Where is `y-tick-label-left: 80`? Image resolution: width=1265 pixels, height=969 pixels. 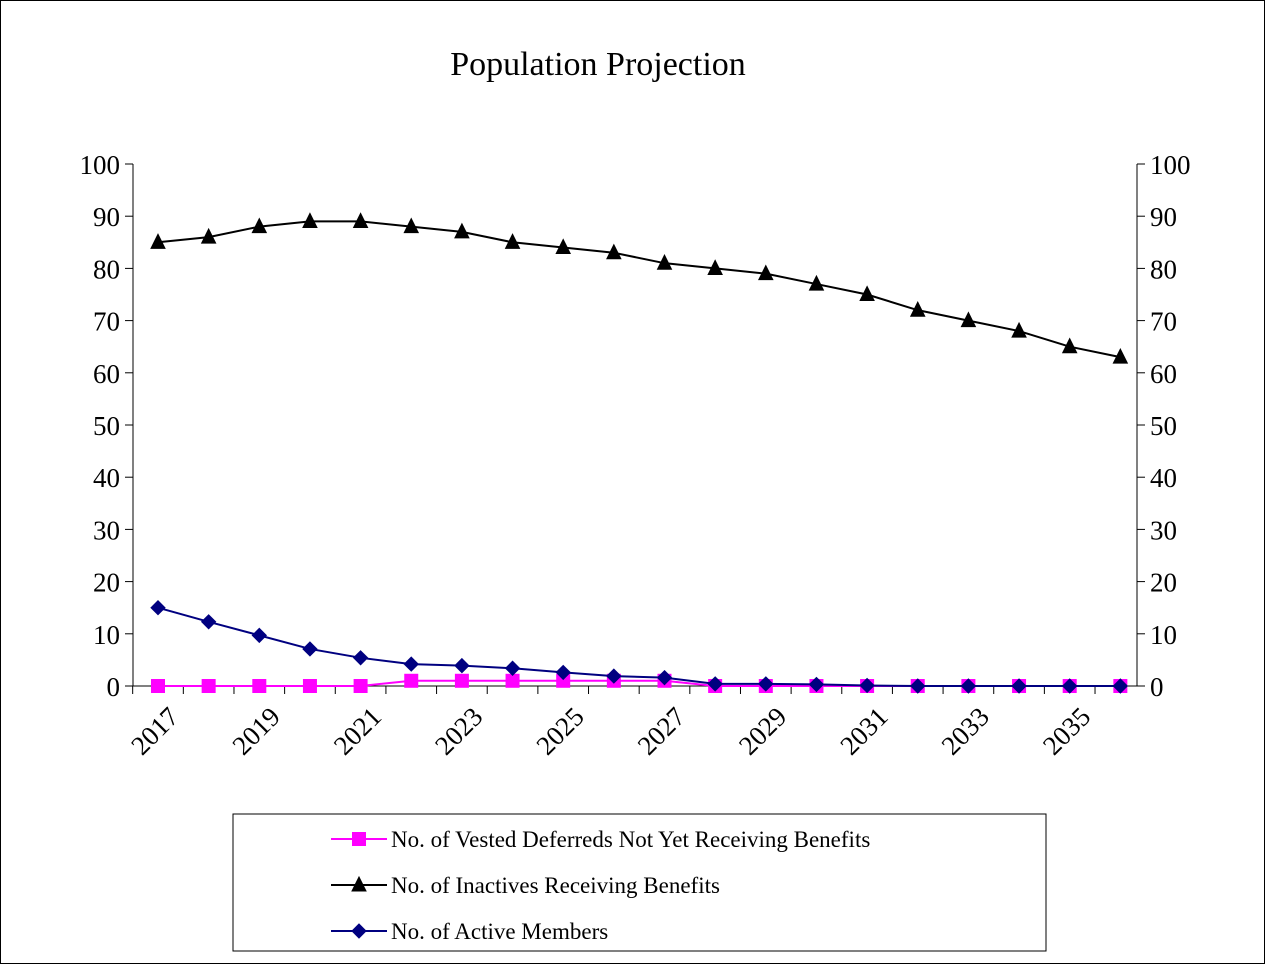 y-tick-label-left: 80 is located at coordinates (106, 269).